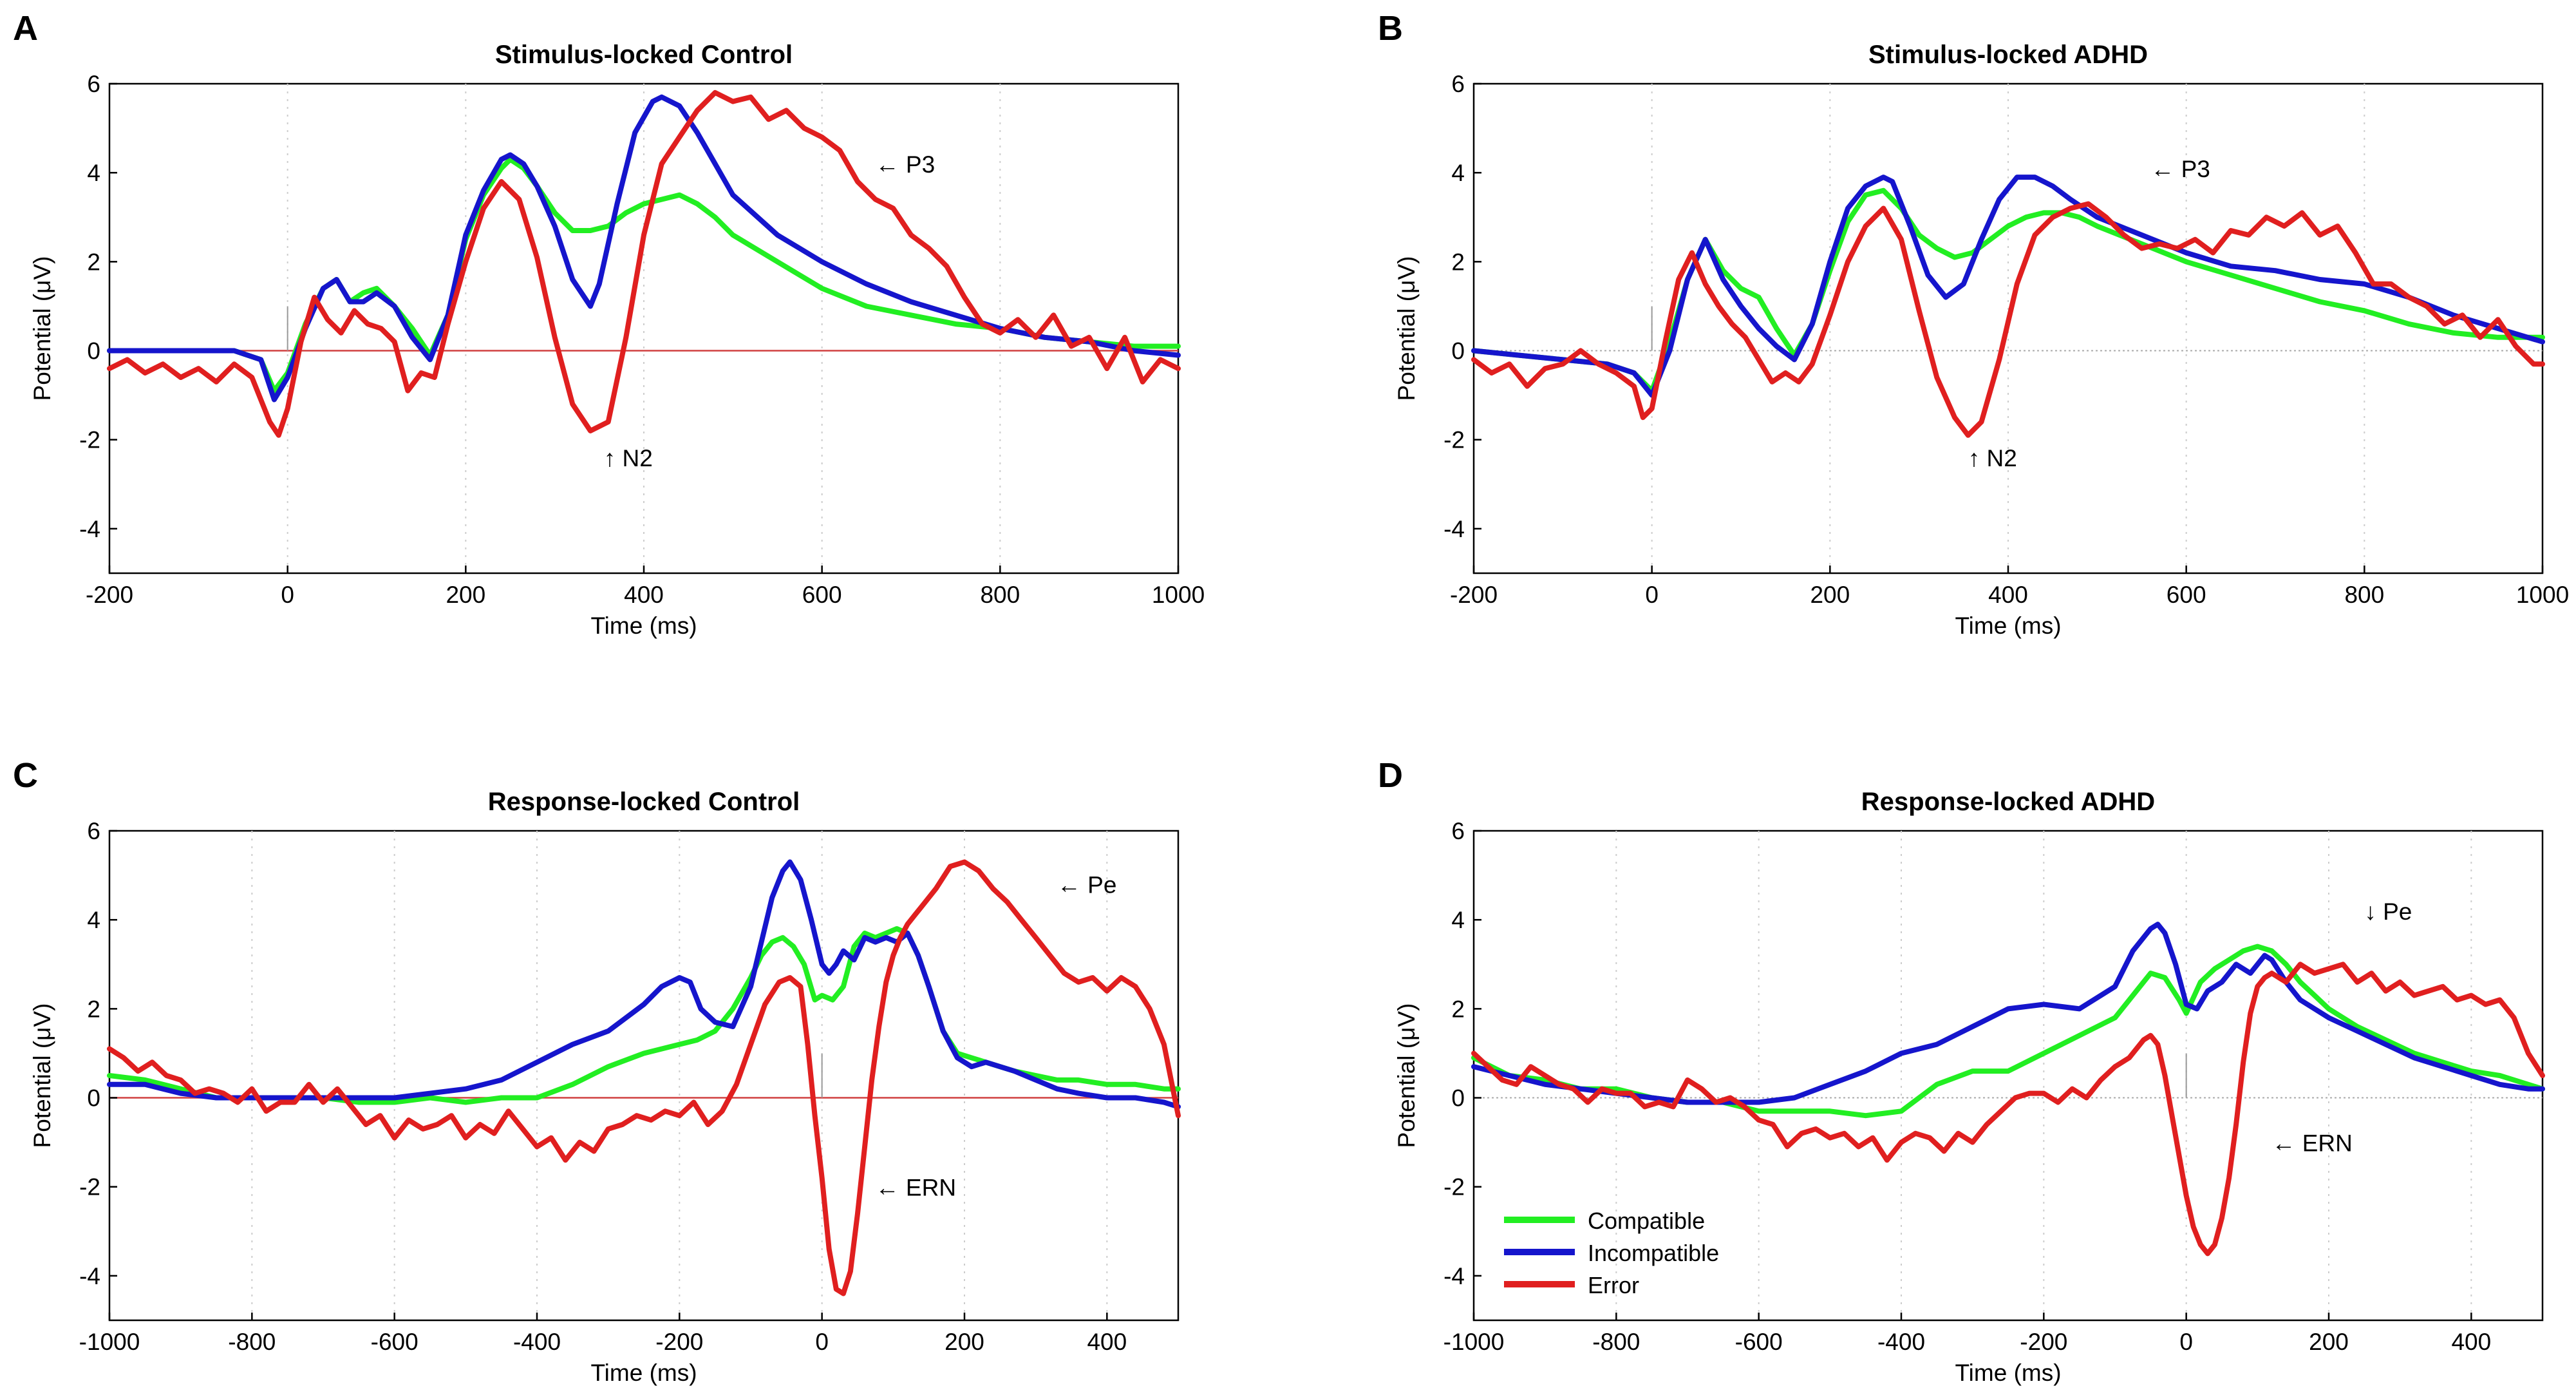 The height and width of the screenshot is (1395, 2576). I want to click on annotation: ← Pe, so click(1087, 885).